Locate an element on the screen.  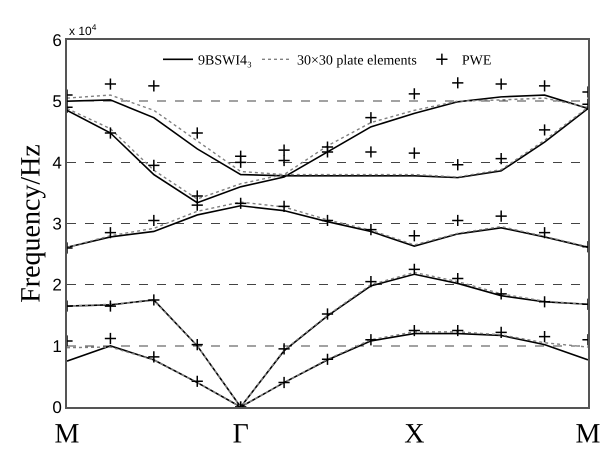
y-tick-label: 5 is located at coordinates (57, 102).